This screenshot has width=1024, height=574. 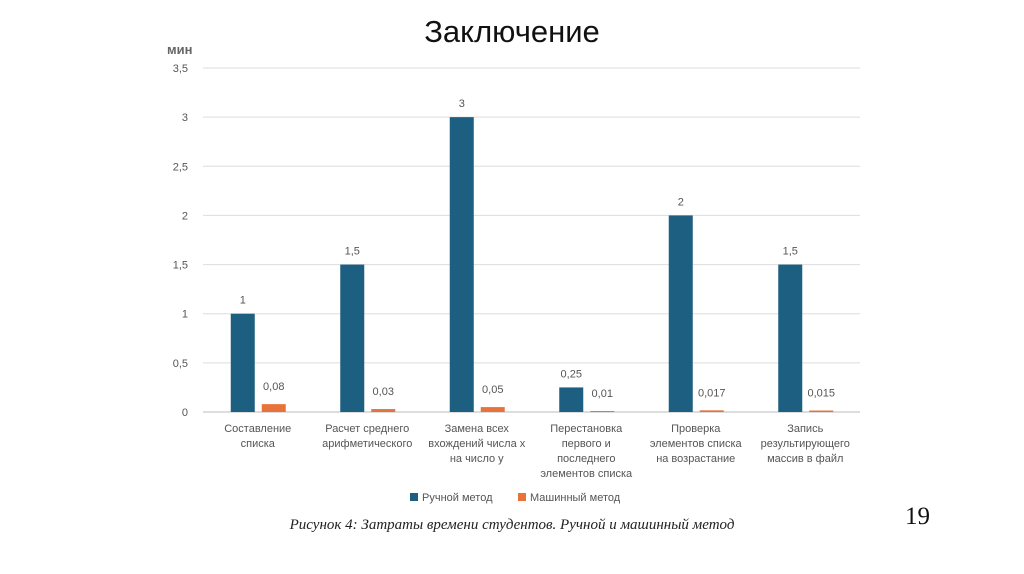 What do you see at coordinates (383, 392) in the screenshot?
I see `data-label: 0,03` at bounding box center [383, 392].